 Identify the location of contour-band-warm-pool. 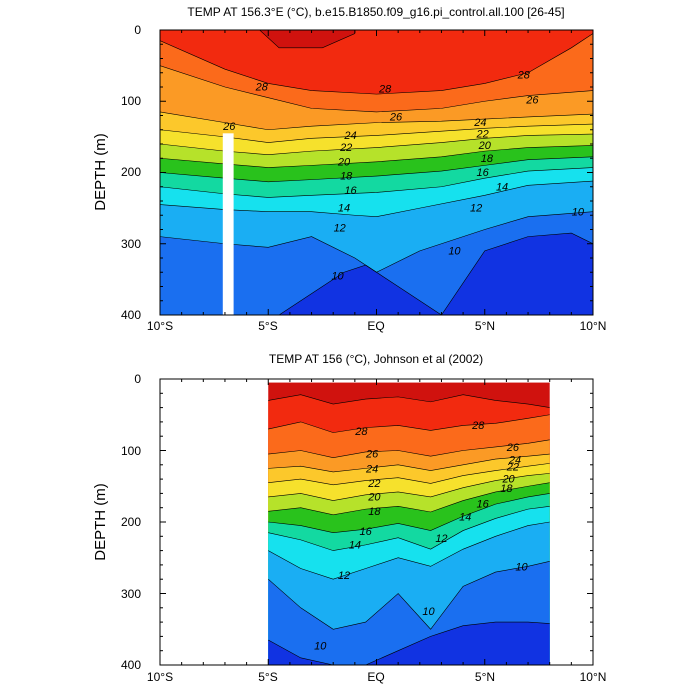
(307, 39).